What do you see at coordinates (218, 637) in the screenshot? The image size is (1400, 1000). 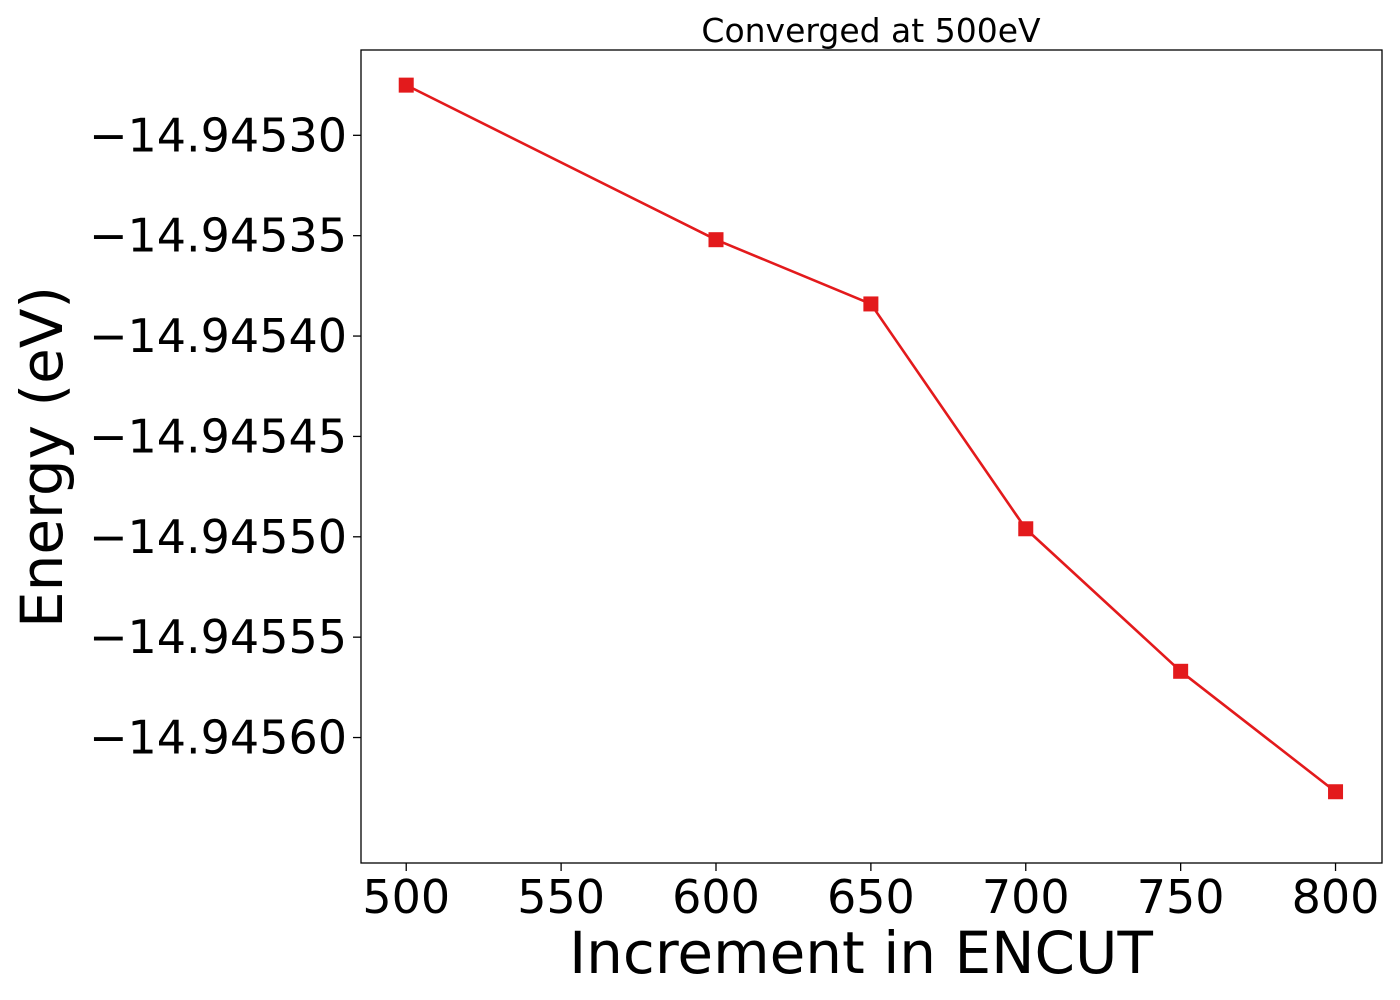 I see `y-tick-label: −14.94555` at bounding box center [218, 637].